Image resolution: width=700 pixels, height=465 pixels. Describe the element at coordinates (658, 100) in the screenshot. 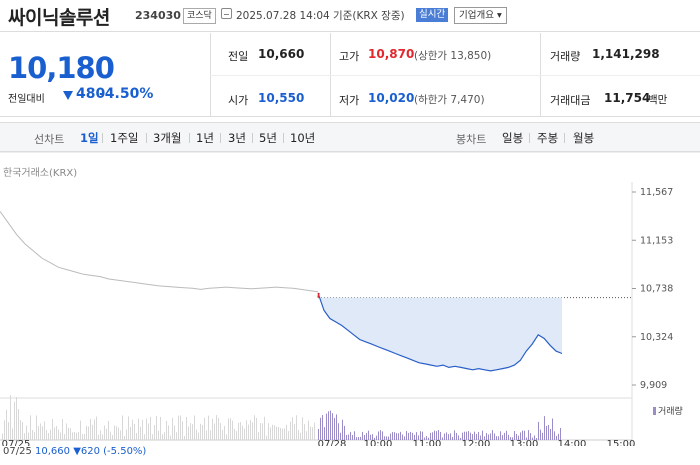

I see `amount-unit: 백만` at that location.